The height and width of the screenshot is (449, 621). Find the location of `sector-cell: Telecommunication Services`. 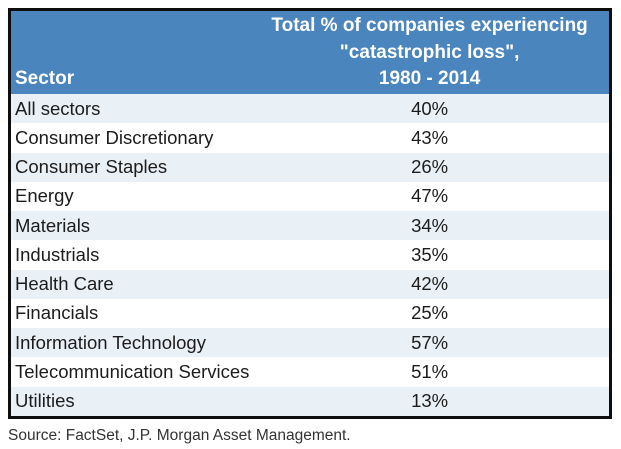

sector-cell: Telecommunication Services is located at coordinates (132, 372).